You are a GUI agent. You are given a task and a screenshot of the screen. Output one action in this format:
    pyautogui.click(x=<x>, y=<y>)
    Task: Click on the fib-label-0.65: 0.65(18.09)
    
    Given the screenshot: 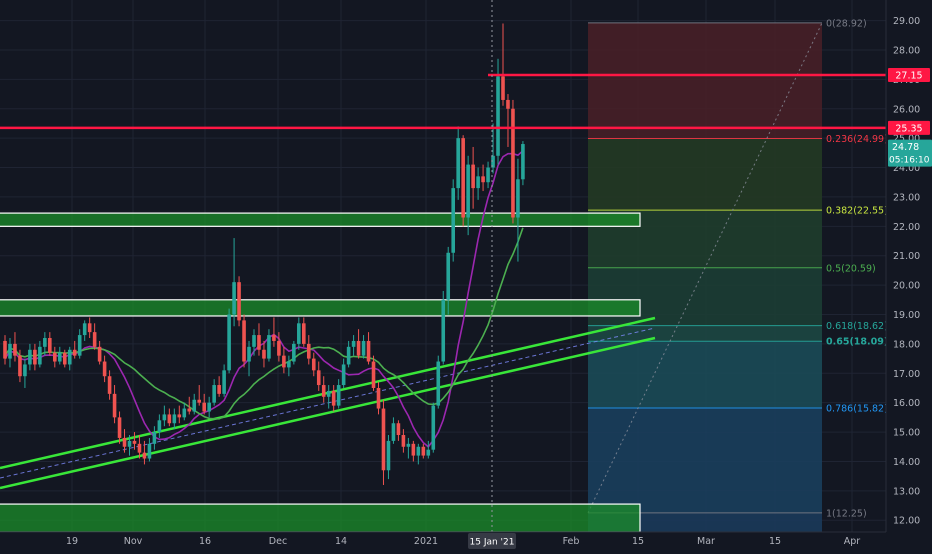 What is the action you would take?
    pyautogui.click(x=857, y=342)
    